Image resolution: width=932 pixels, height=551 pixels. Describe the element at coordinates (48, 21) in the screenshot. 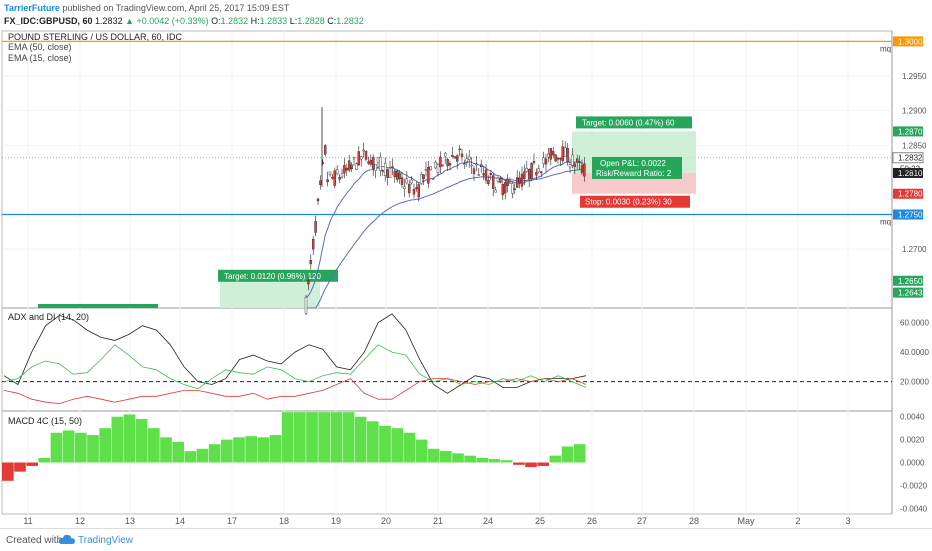

I see `symbol-name: FX_IDC:GBPUSD, 60` at that location.